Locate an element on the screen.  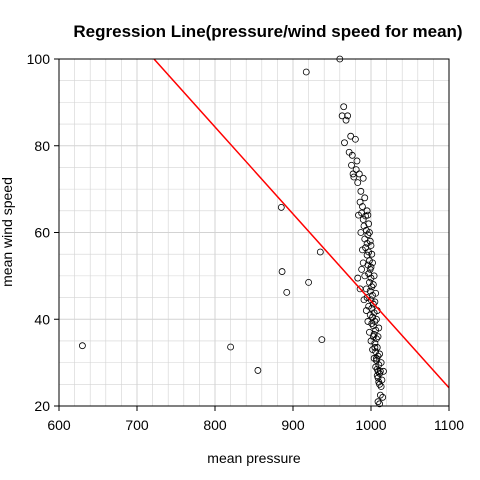
y-axis: 20 40 60 80 100 is located at coordinates (43, 232).